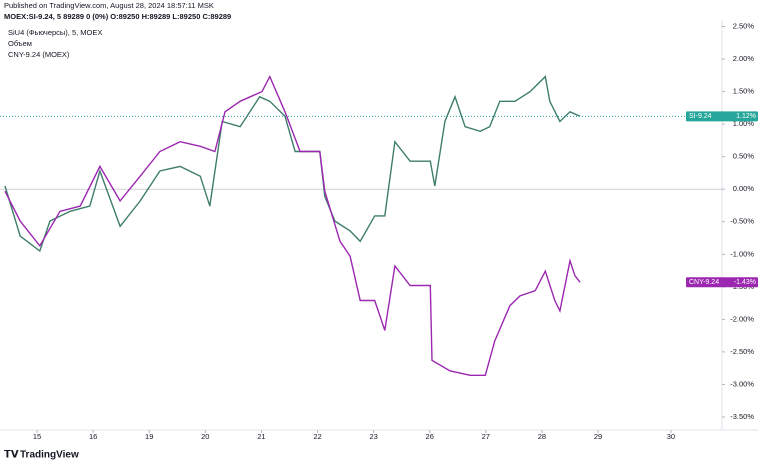 The width and height of the screenshot is (758, 465). I want to click on footer, so click(379, 455).